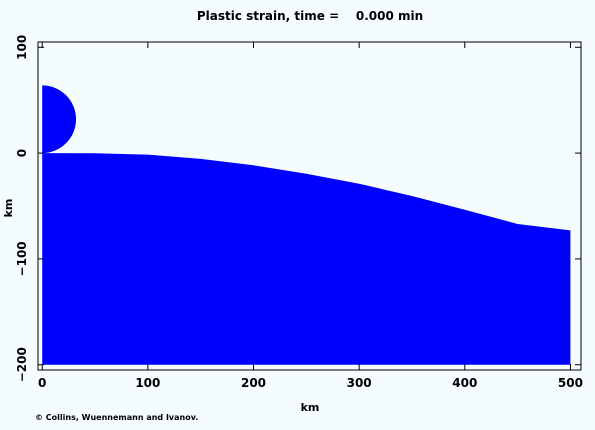 The height and width of the screenshot is (430, 595). I want to click on credit-text: © Collins, Wuennemann and Ivanov., so click(116, 417).